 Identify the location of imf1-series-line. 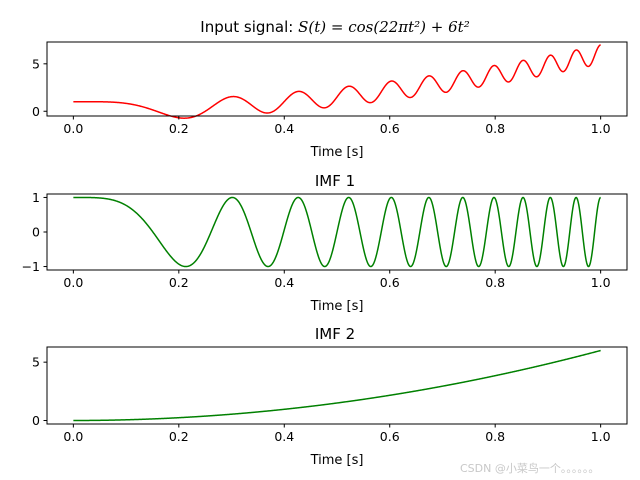
(337, 232).